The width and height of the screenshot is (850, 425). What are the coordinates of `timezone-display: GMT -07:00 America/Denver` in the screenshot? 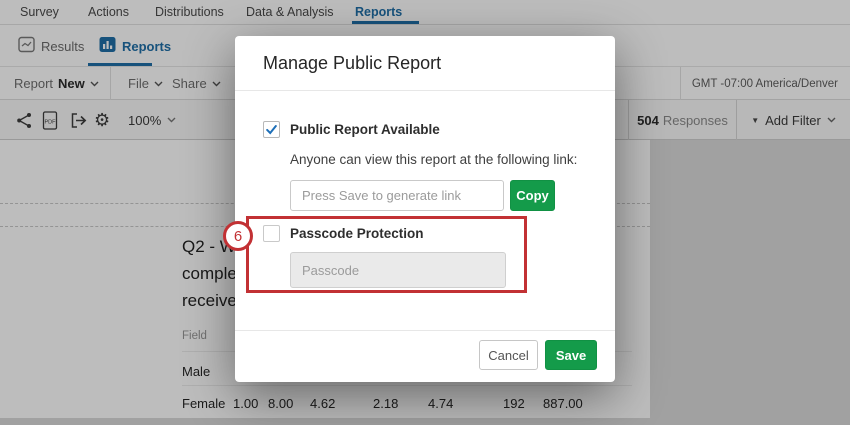 It's located at (765, 83).